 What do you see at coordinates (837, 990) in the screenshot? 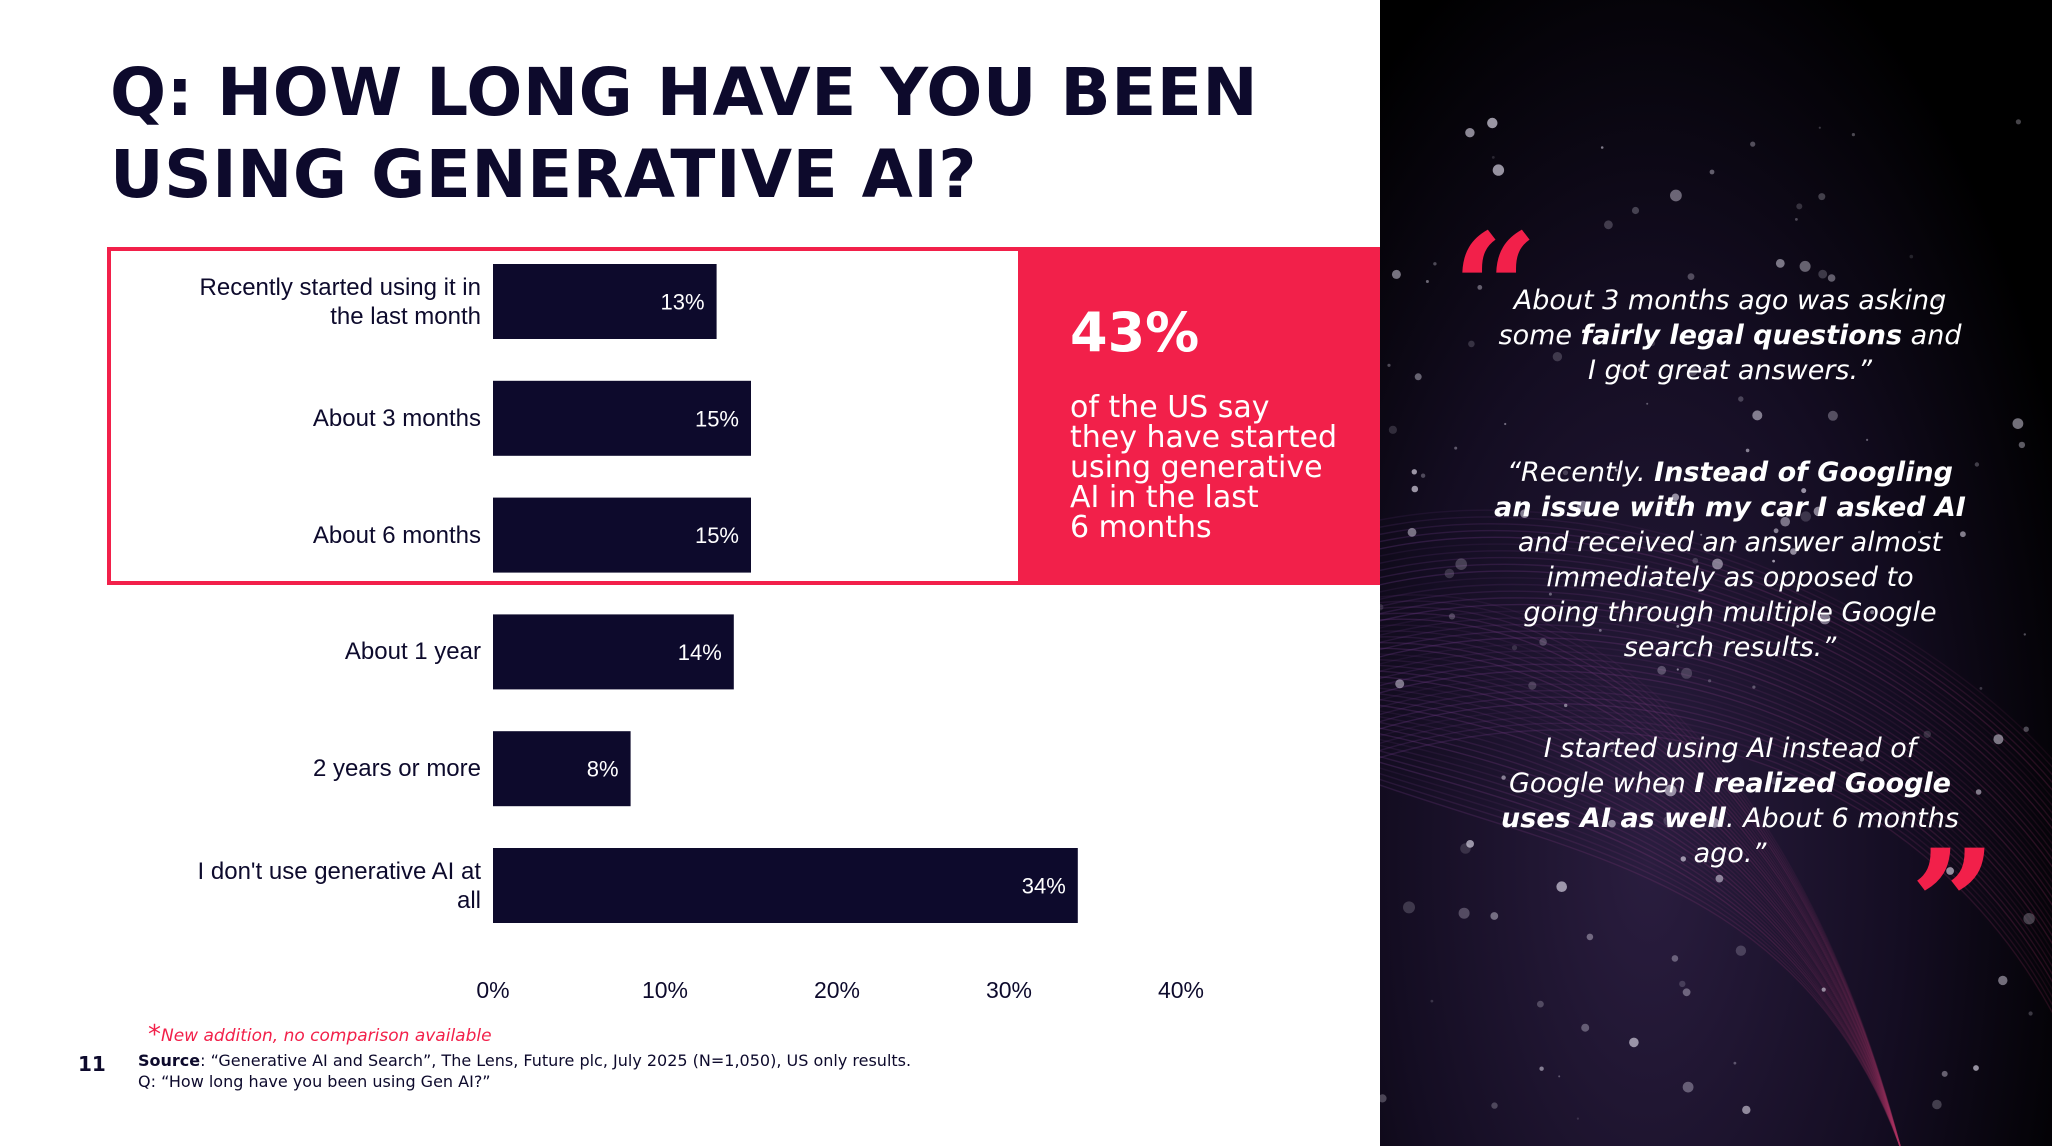
I see `x-tick-label: 20%` at bounding box center [837, 990].